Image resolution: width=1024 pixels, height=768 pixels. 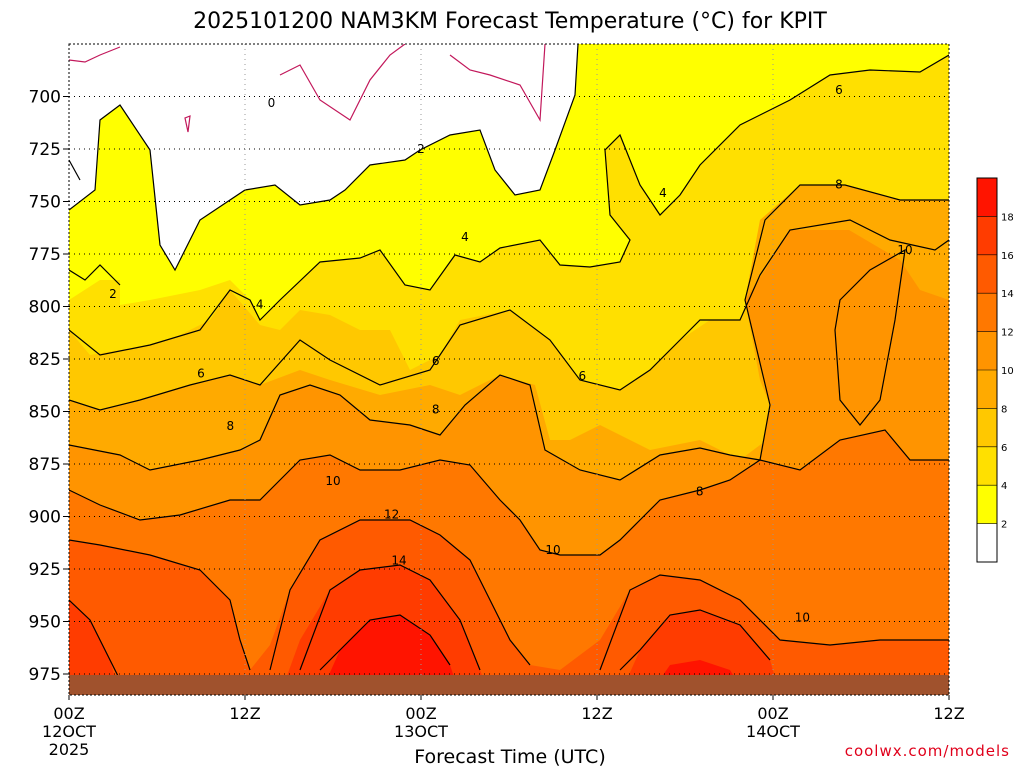 I want to click on colorbar-label-2: 2, so click(x=1004, y=525).